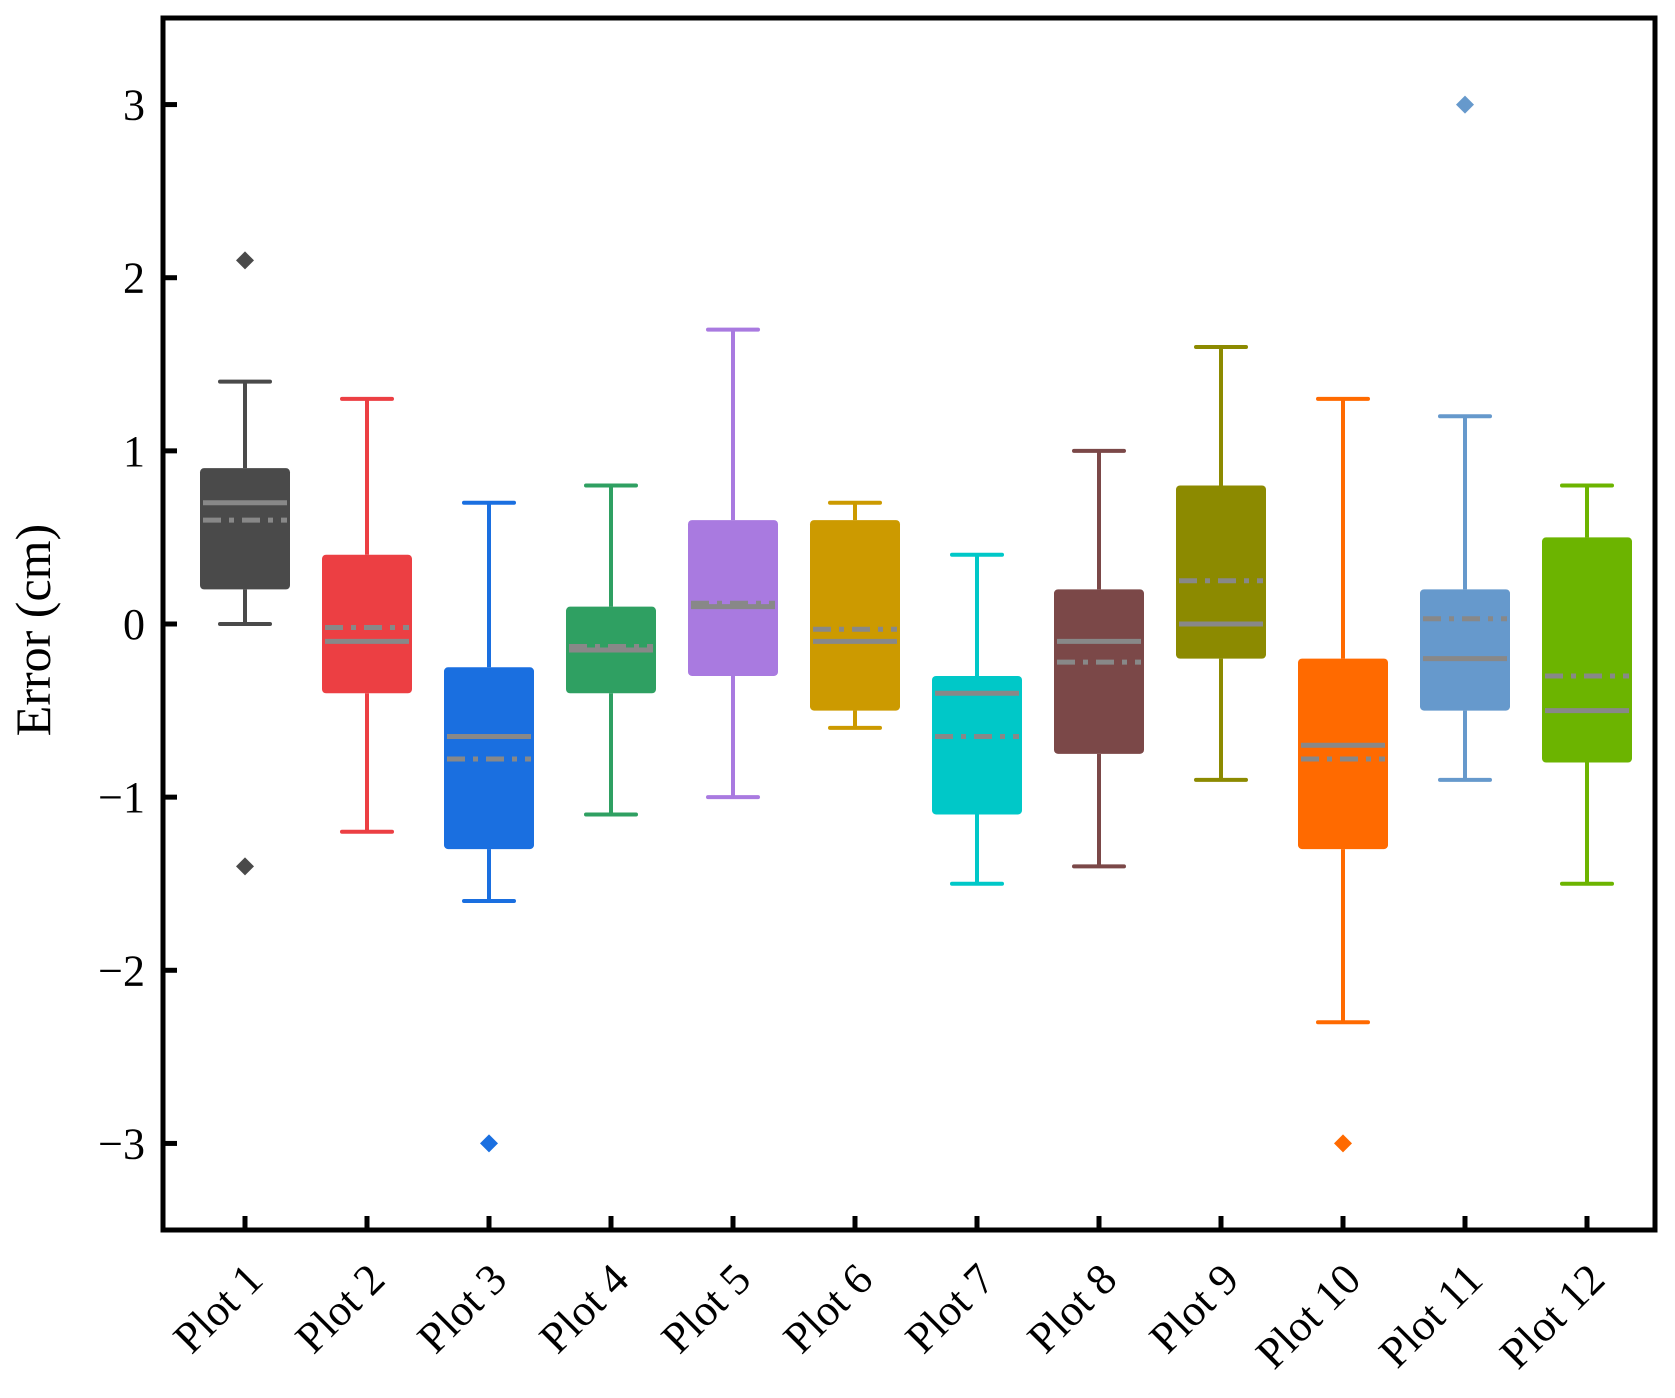 This screenshot has height=1398, width=1675. I want to click on x-tick-label: Plot 5, so click(706, 1308).